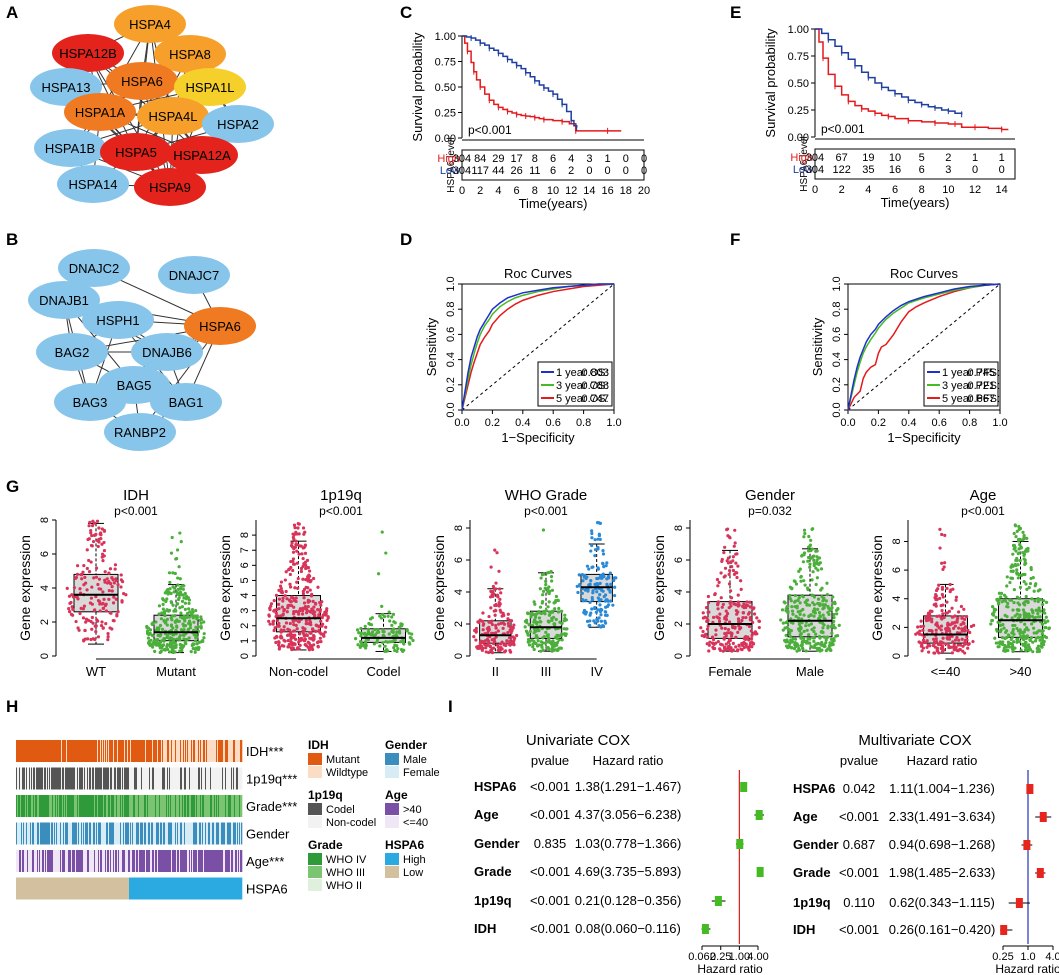 The image size is (1059, 975). What do you see at coordinates (837, 359) in the screenshot?
I see `roc-y-tick-label: 0.4` at bounding box center [837, 359].